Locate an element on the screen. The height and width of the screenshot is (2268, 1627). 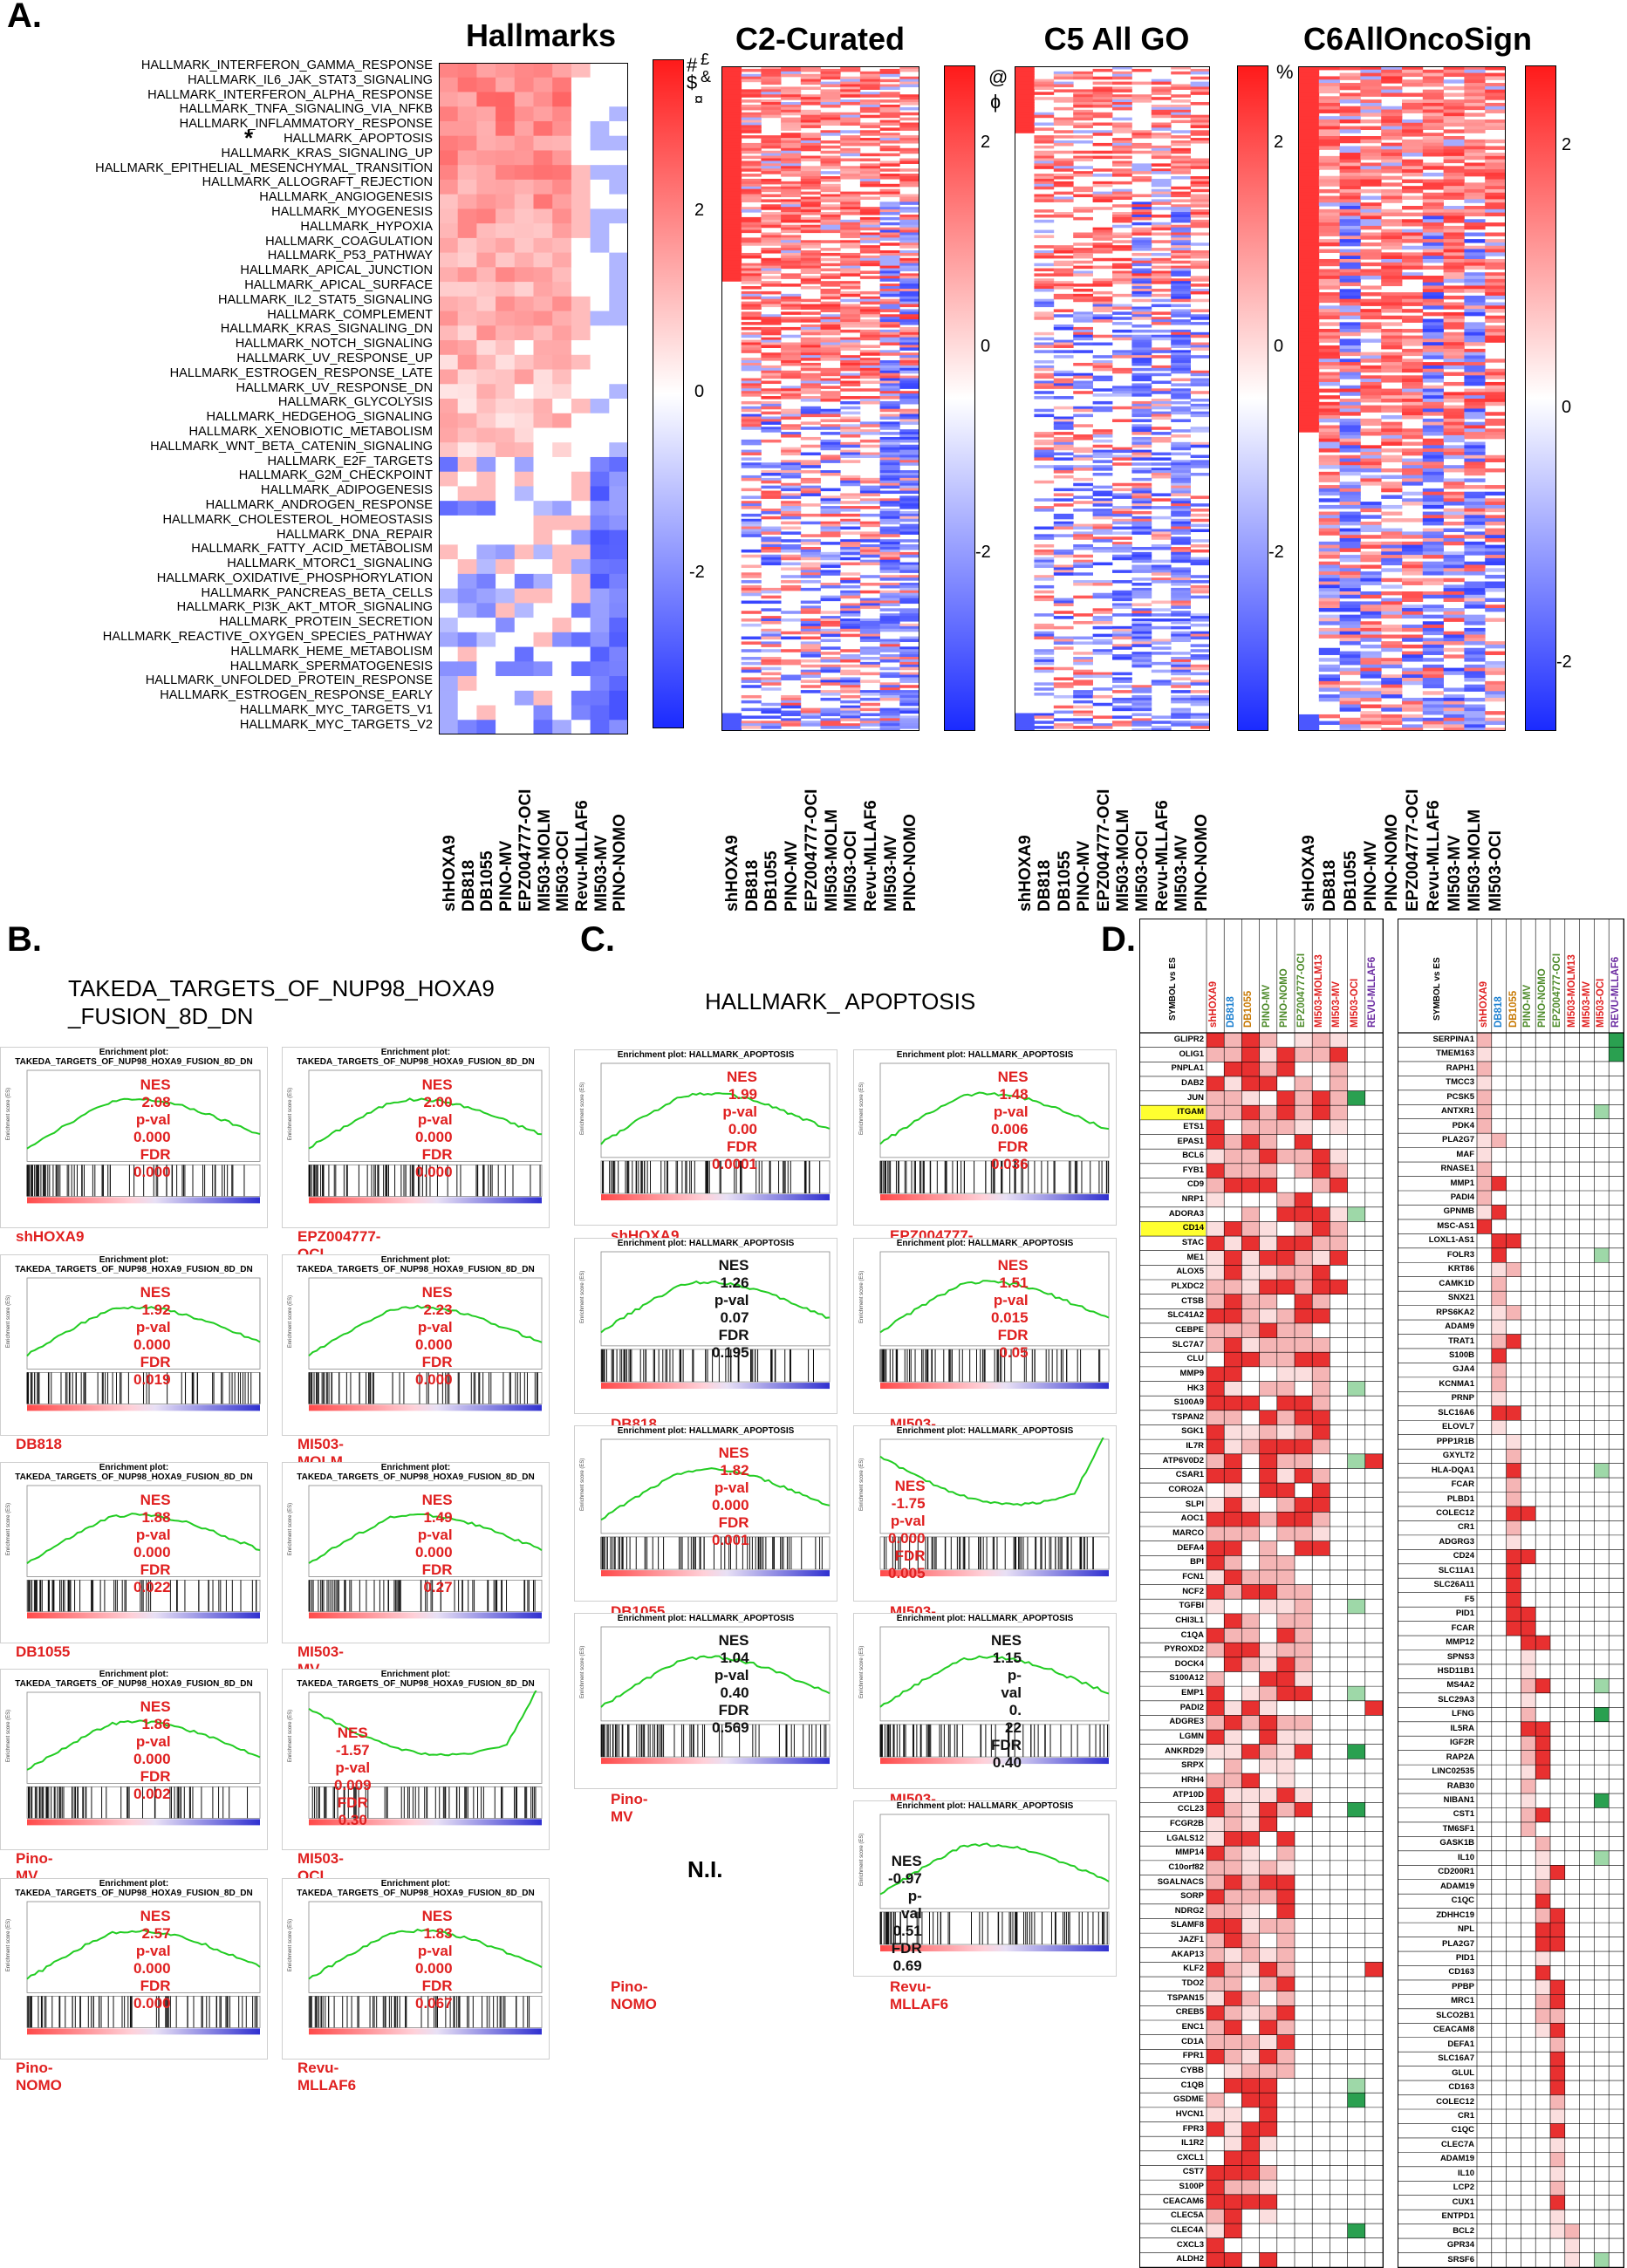
heatmap-c6-oncosign is located at coordinates (1402, 398).